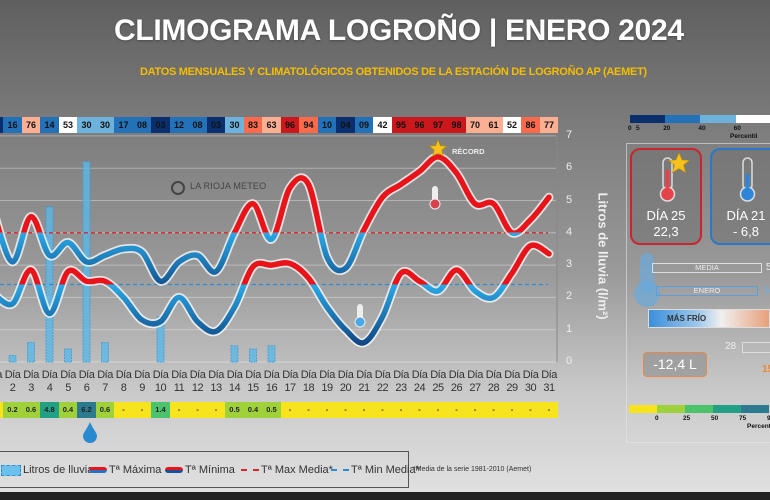 The width and height of the screenshot is (770, 500). Describe the element at coordinates (290, 388) in the screenshot. I see `day-number: 17` at that location.